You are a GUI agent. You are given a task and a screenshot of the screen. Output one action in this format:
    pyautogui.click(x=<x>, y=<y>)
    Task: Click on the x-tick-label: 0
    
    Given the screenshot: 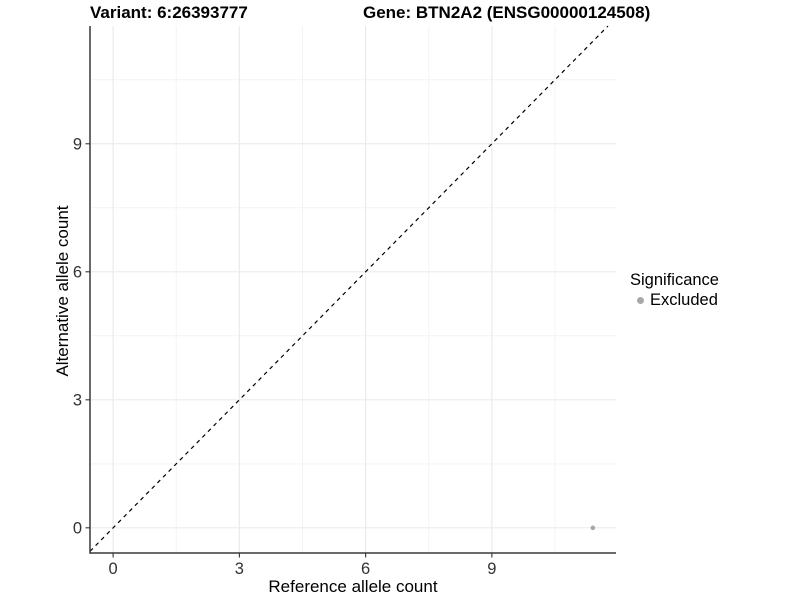 What is the action you would take?
    pyautogui.click(x=113, y=569)
    